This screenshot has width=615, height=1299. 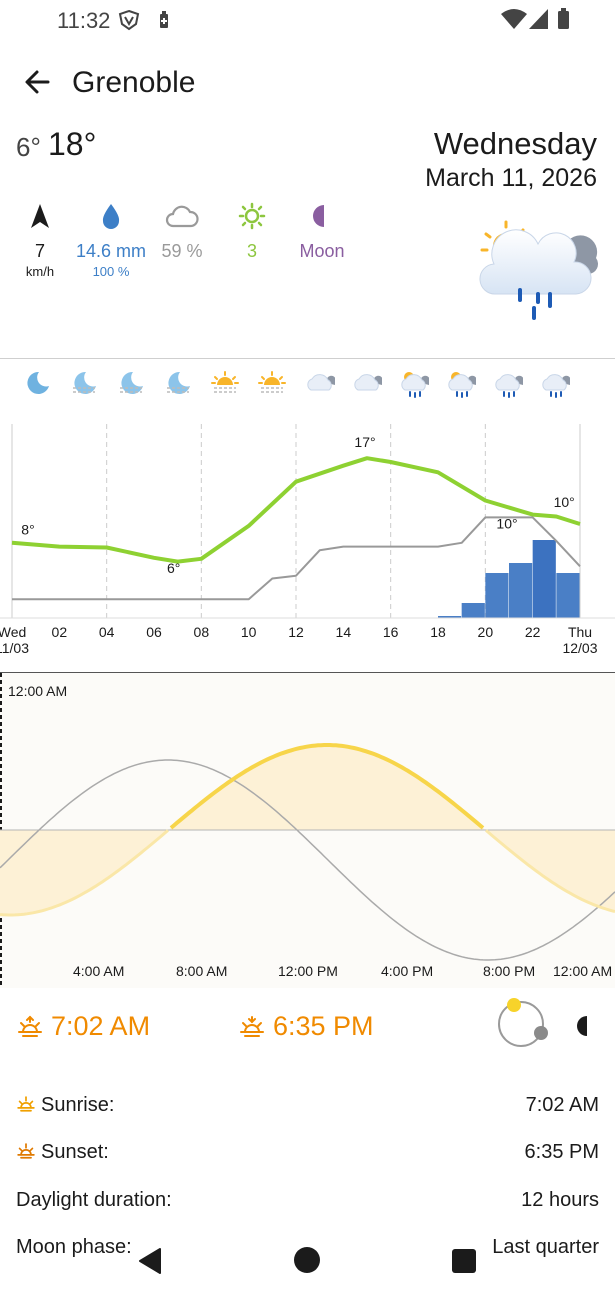 What do you see at coordinates (533, 632) in the screenshot?
I see `chart-x-tick: 22` at bounding box center [533, 632].